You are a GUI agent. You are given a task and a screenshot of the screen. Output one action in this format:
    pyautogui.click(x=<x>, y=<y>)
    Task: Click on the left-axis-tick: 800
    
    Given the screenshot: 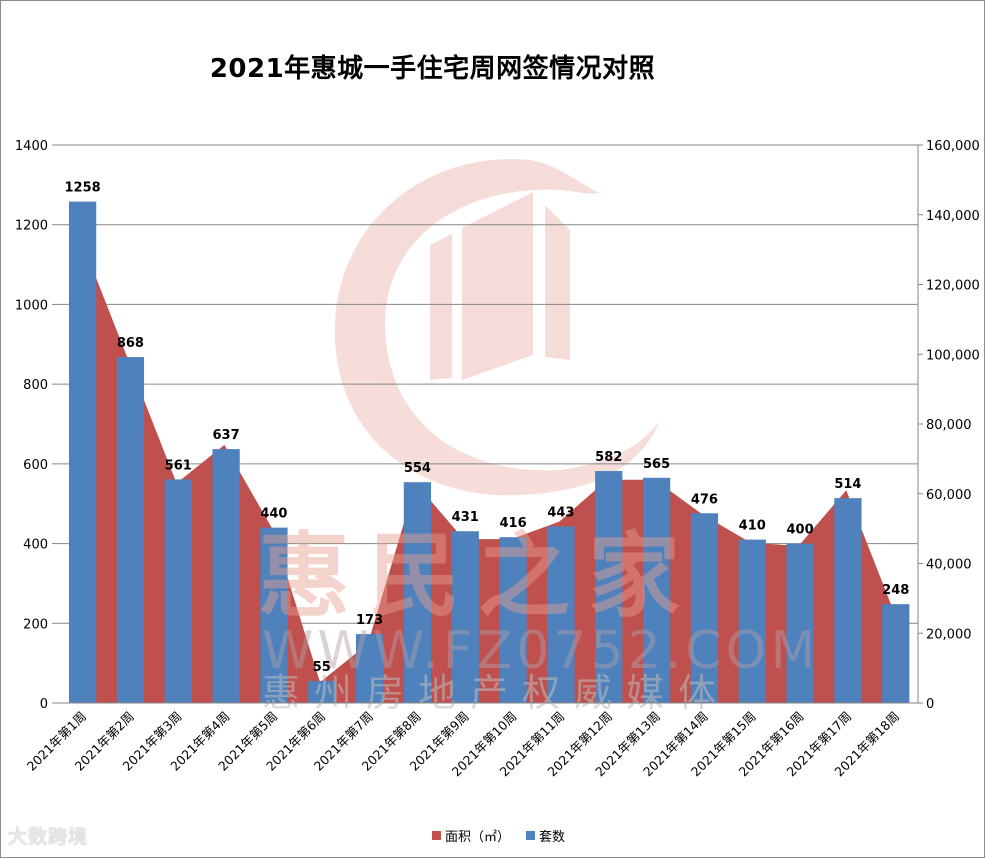 What is the action you would take?
    pyautogui.click(x=35, y=385)
    